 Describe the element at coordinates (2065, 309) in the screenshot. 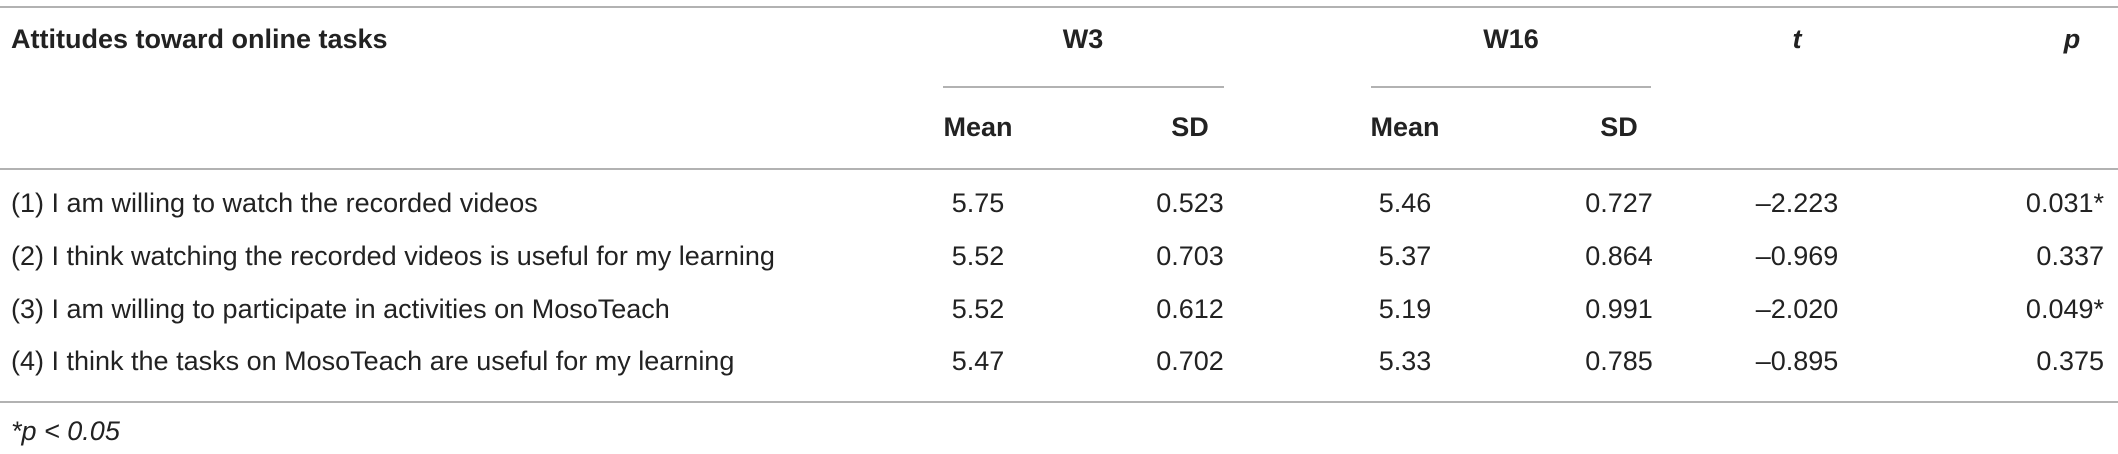

I see `cell-p: 0.049*` at that location.